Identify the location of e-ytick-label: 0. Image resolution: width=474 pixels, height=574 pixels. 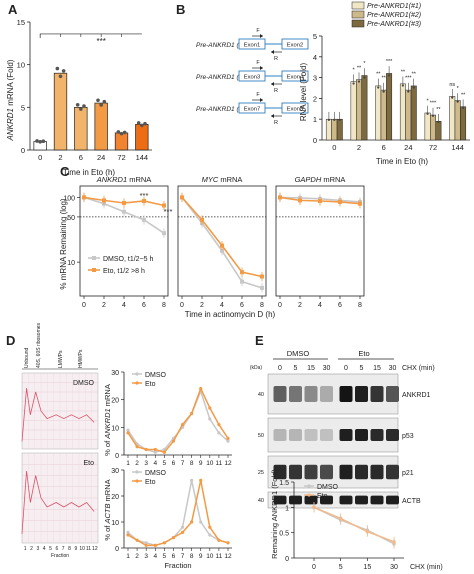
(287, 559).